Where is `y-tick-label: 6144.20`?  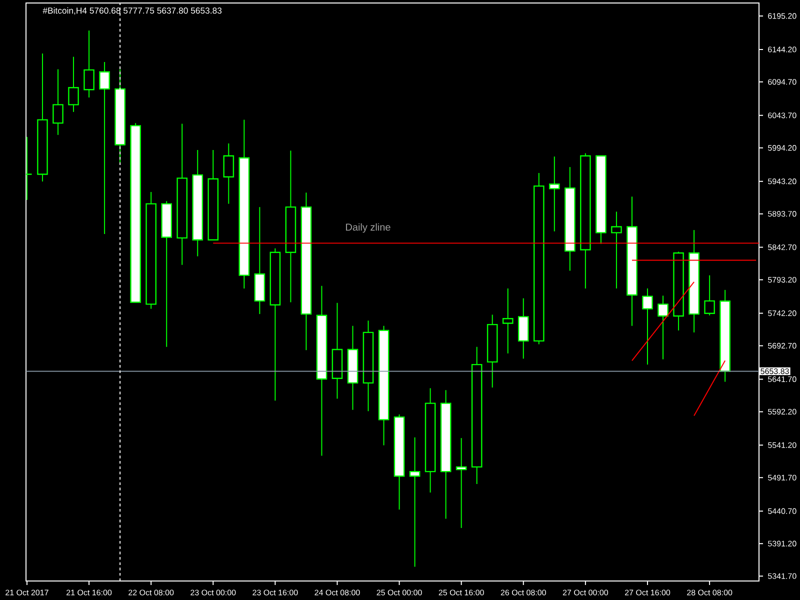
y-tick-label: 6144.20 is located at coordinates (782, 49).